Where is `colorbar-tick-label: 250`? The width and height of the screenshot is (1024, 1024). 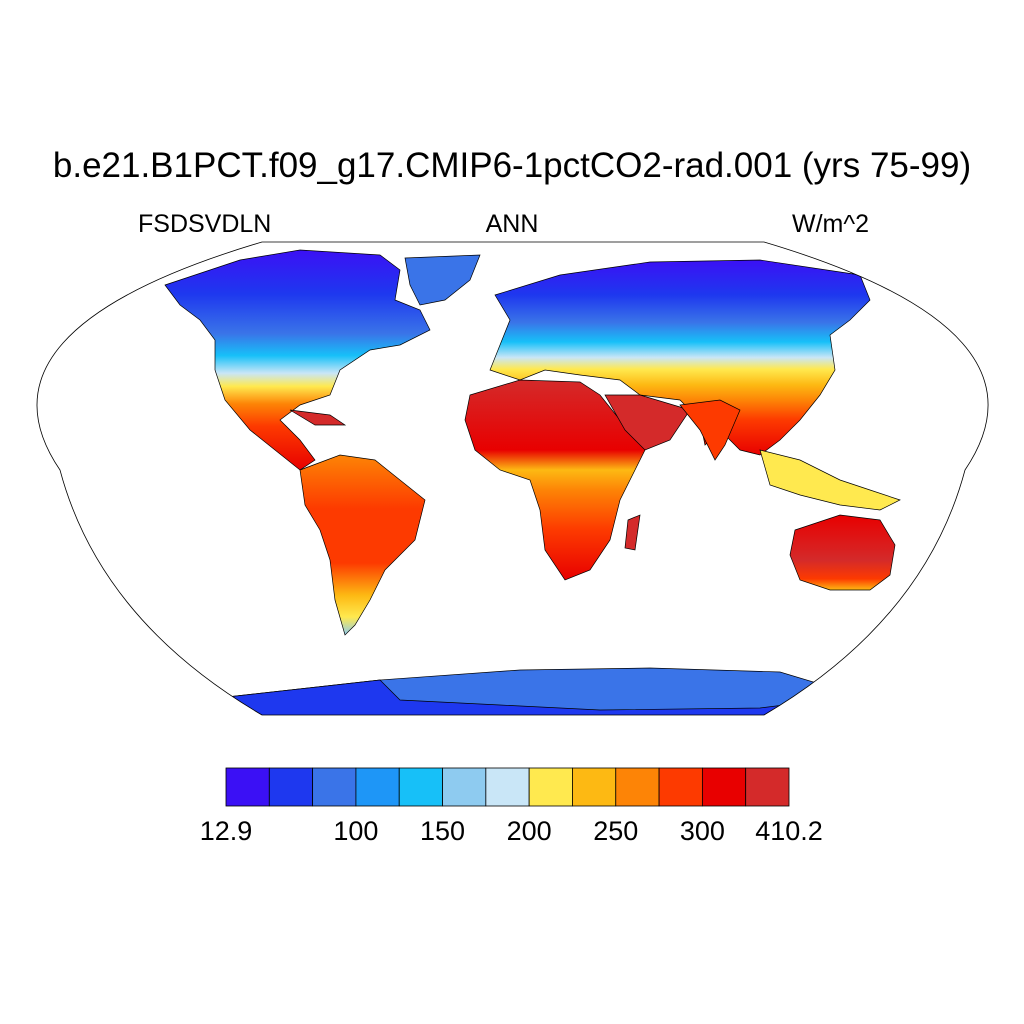
colorbar-tick-label: 250 is located at coordinates (616, 831).